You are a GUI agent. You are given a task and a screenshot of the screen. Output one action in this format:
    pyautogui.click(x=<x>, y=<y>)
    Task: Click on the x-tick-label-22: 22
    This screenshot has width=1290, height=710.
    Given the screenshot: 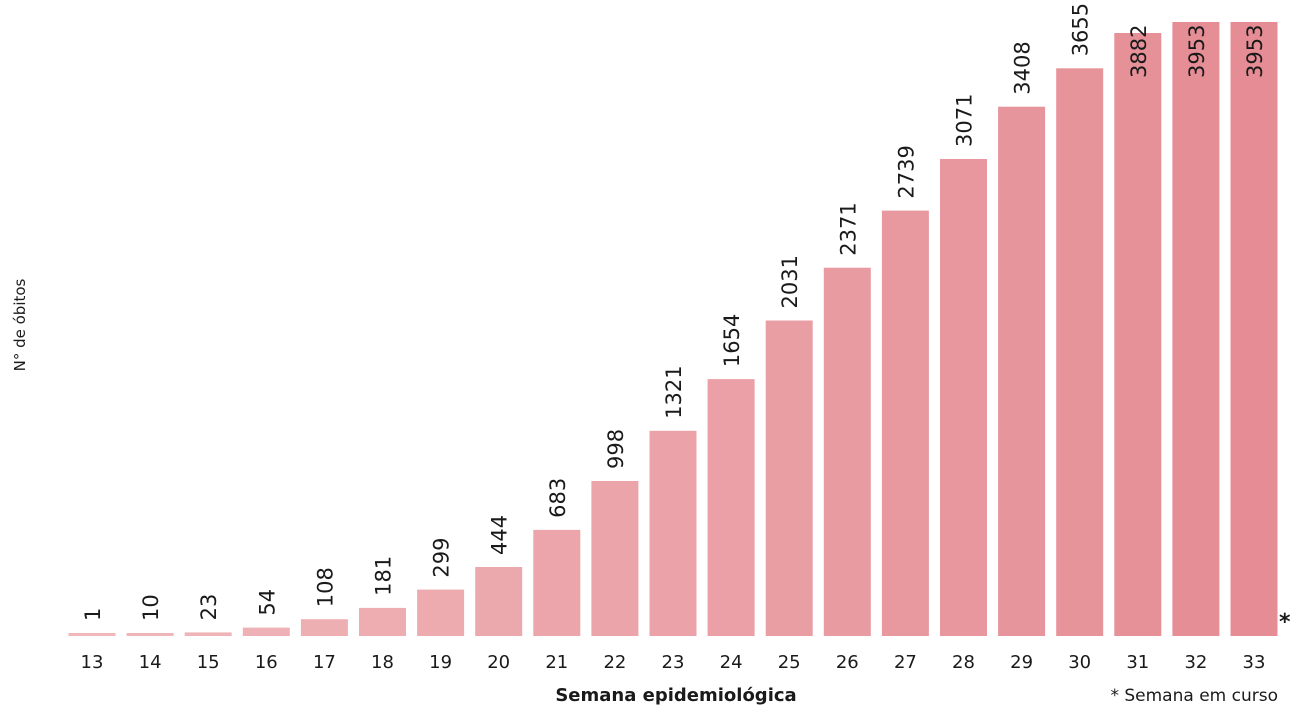 What is the action you would take?
    pyautogui.click(x=614, y=662)
    